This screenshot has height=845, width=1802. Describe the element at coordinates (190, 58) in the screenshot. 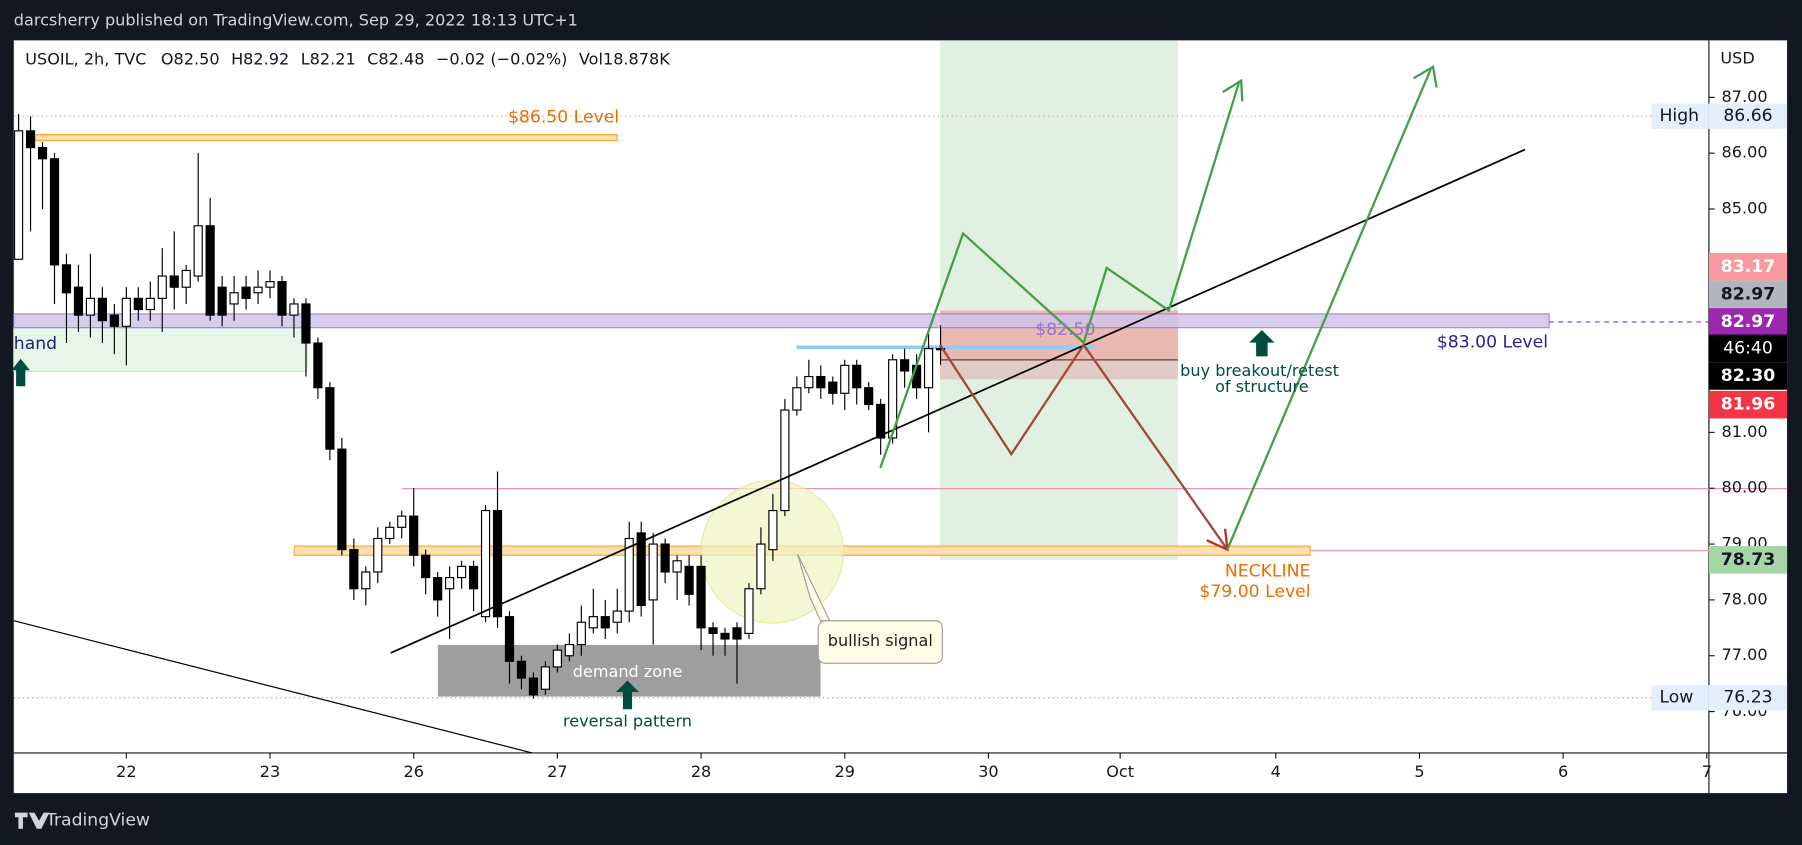

I see `legend-item: O82.50` at that location.